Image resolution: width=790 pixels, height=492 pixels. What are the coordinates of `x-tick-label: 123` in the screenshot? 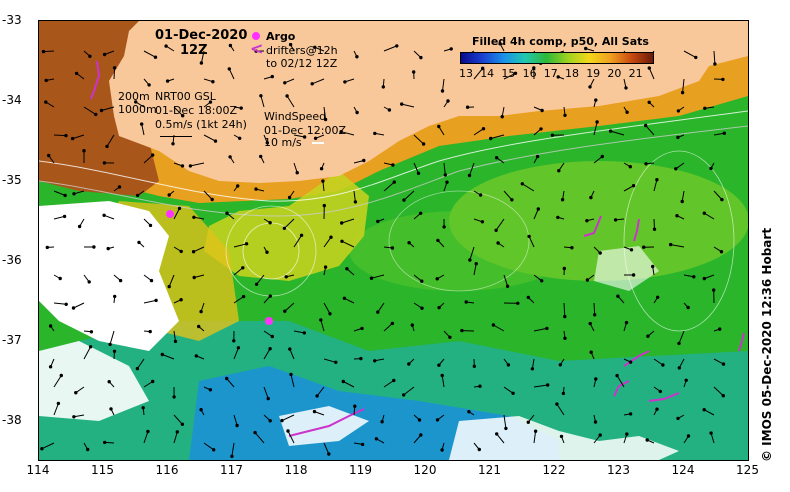 It's located at (618, 470).